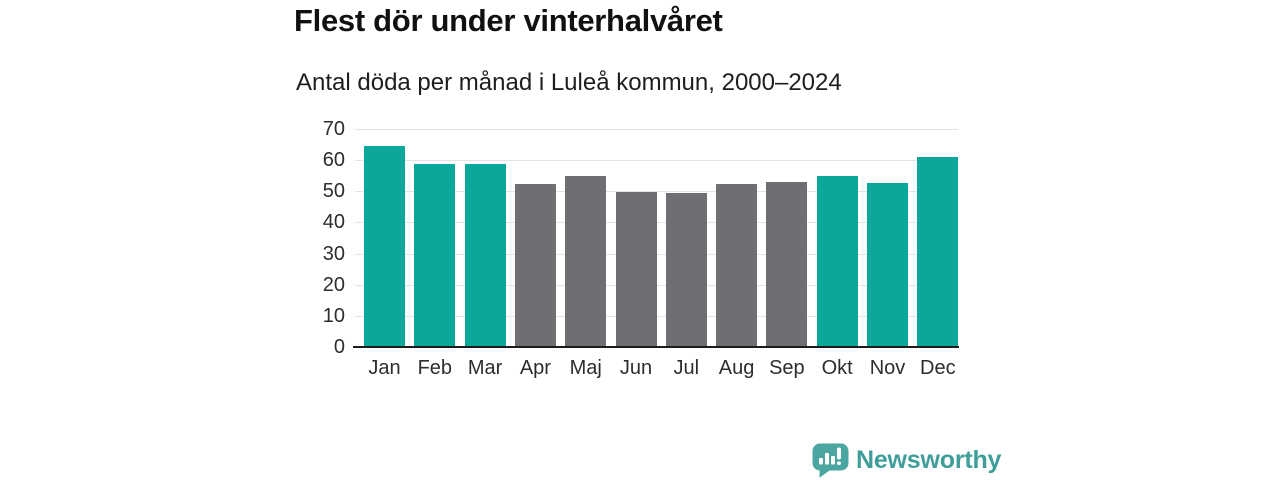 This screenshot has width=1280, height=480. I want to click on chart-title: Flest dör under vinterhalvåret, so click(508, 20).